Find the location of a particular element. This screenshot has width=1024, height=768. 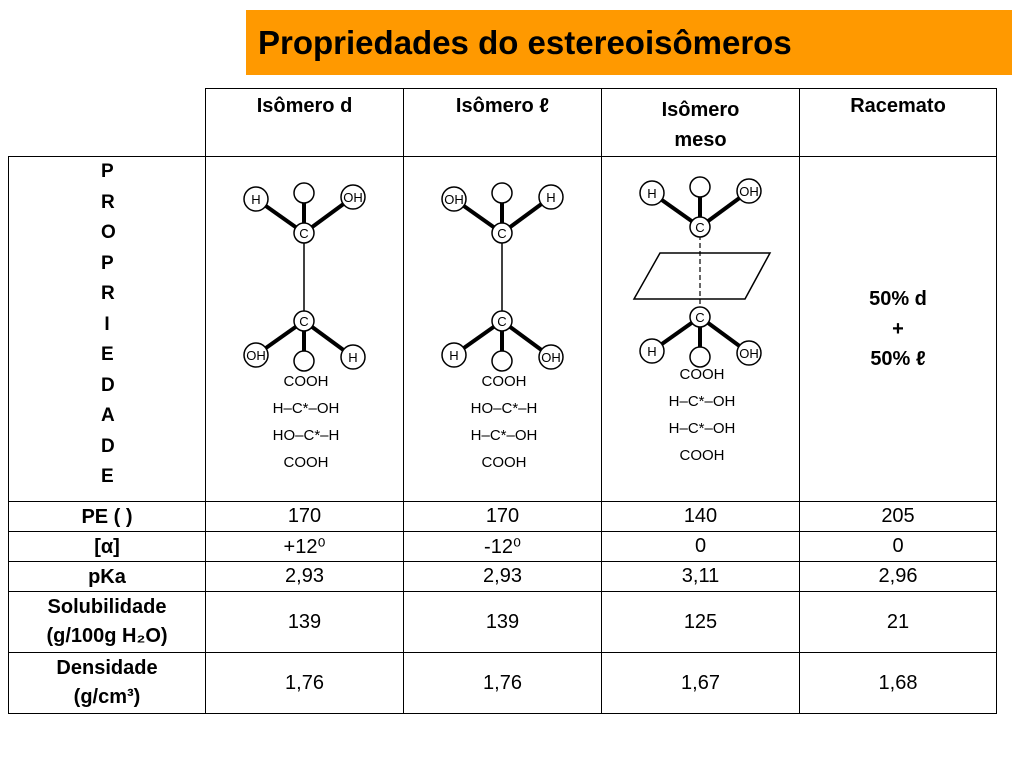

row-label-line: pKa is located at coordinates (107, 576).